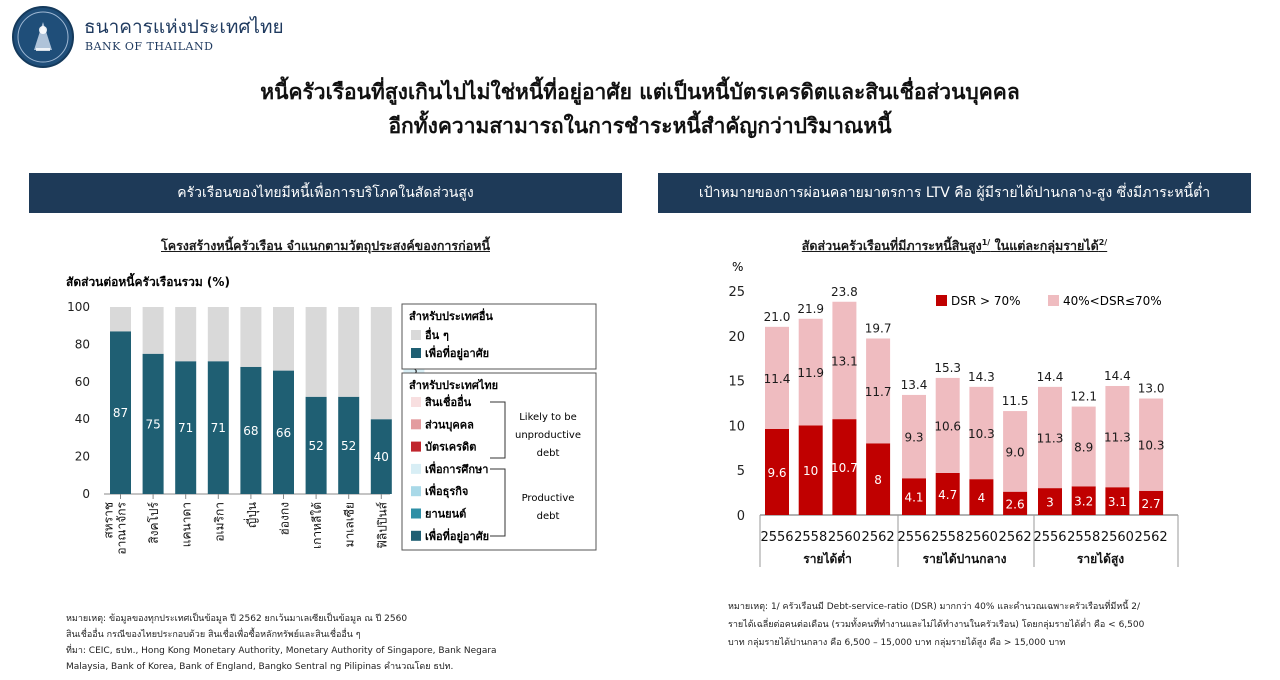 Image resolution: width=1280 pixels, height=680 pixels. Describe the element at coordinates (437, 334) in the screenshot. I see `legend-label: อื่น ๆ` at that location.